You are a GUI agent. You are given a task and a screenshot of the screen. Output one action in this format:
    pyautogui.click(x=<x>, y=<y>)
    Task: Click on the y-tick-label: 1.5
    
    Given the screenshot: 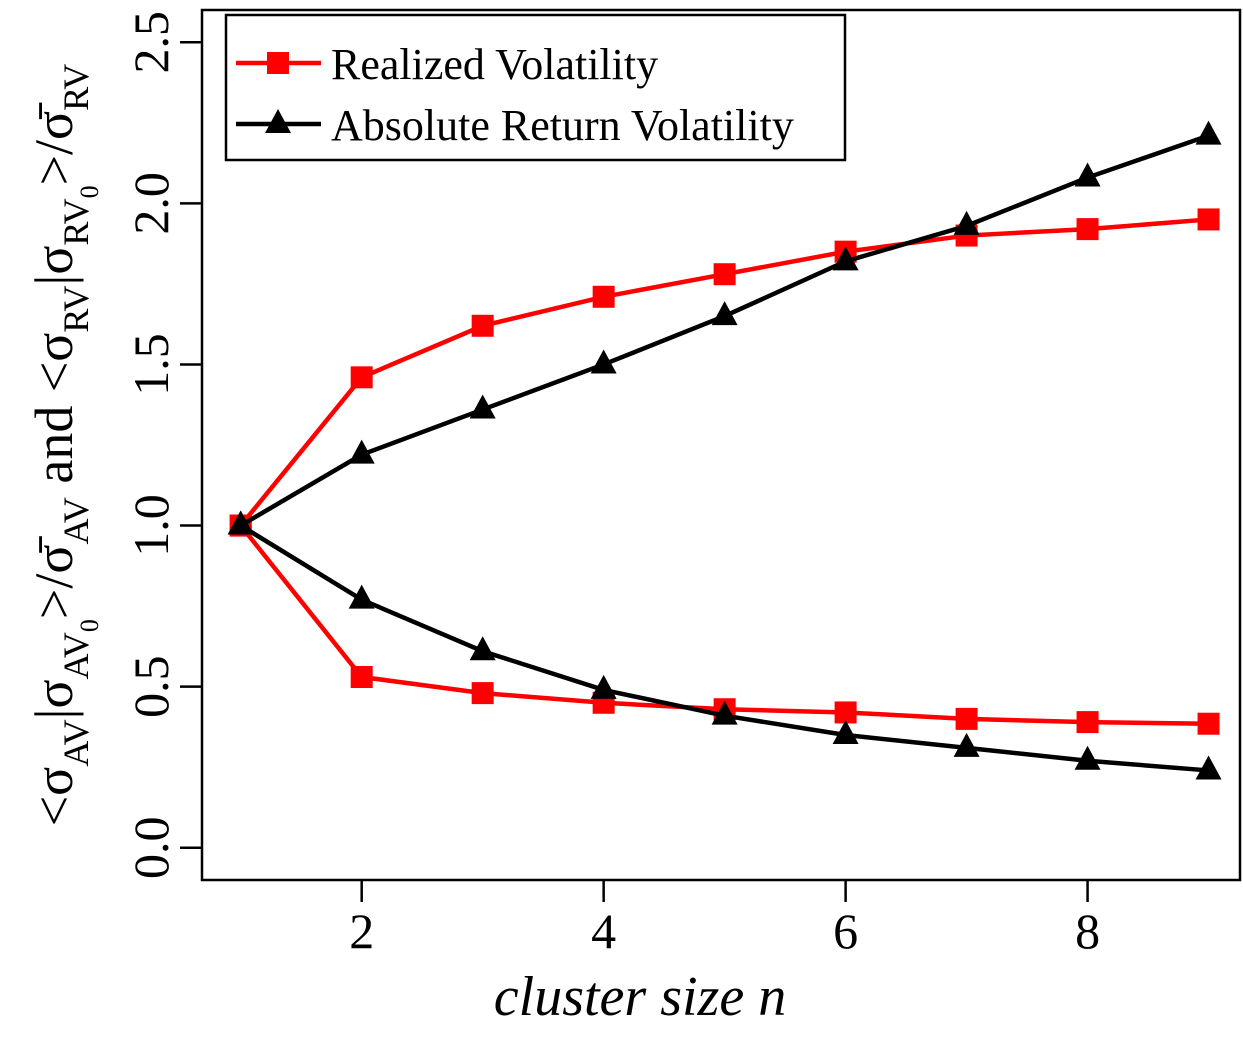 What is the action you would take?
    pyautogui.click(x=151, y=364)
    